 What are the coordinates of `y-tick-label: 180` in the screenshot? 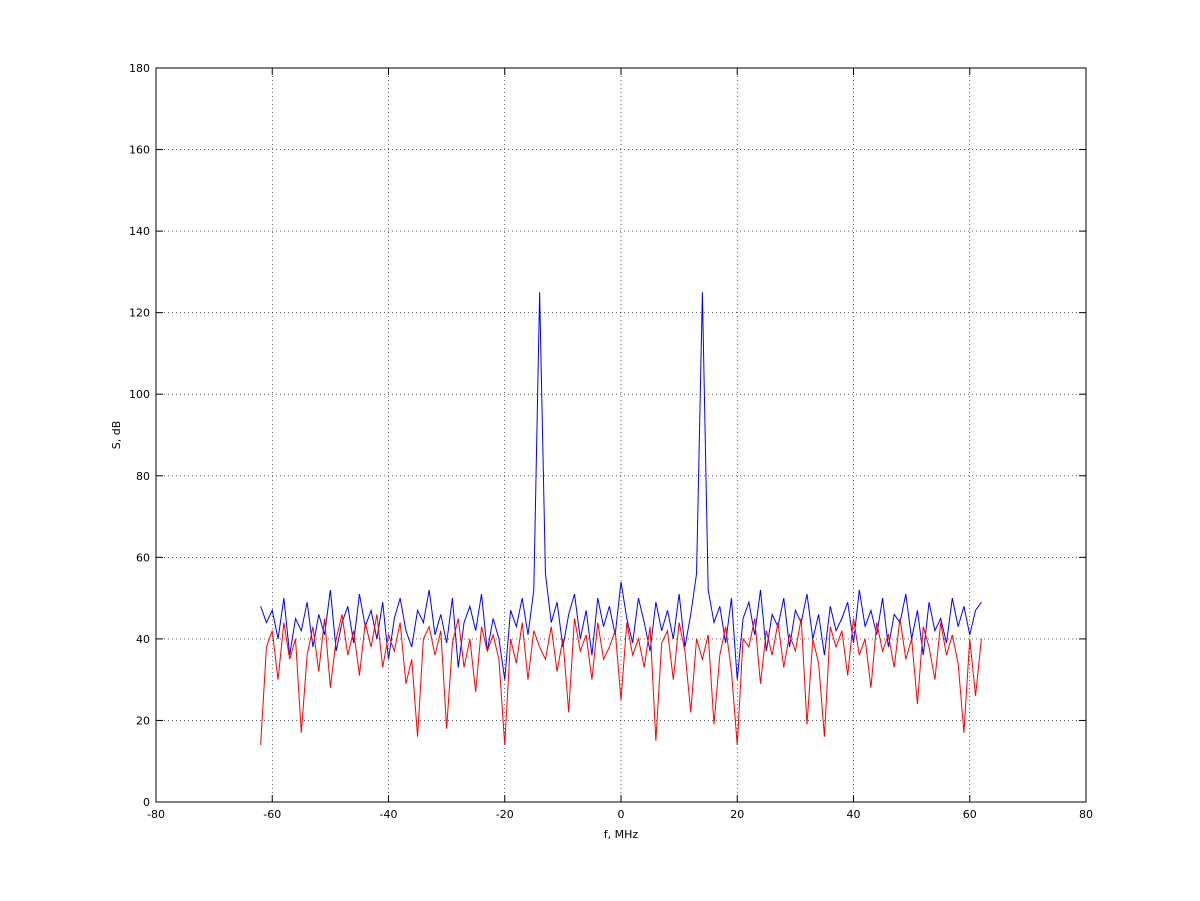 It's located at (139, 68).